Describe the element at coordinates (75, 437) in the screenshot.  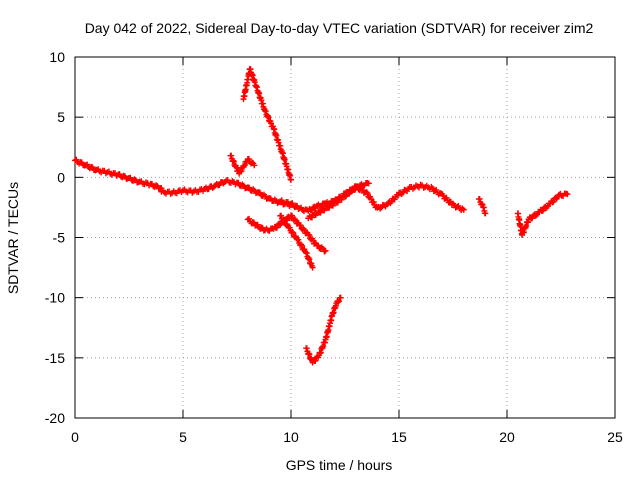
I see `x-tick-label: 0` at that location.